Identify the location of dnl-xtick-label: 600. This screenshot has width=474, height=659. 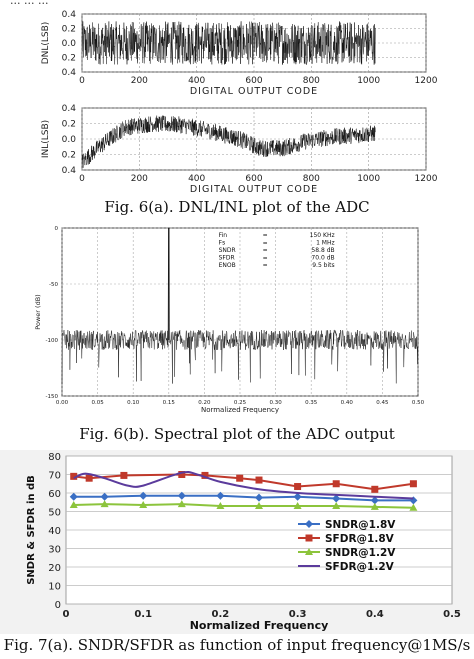
(253, 81).